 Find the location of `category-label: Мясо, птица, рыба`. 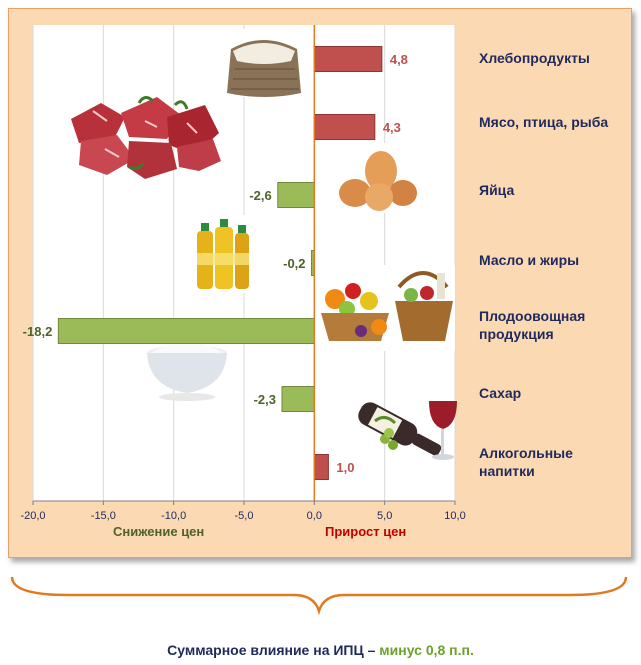

category-label: Мясо, птица, рыба is located at coordinates (544, 122).